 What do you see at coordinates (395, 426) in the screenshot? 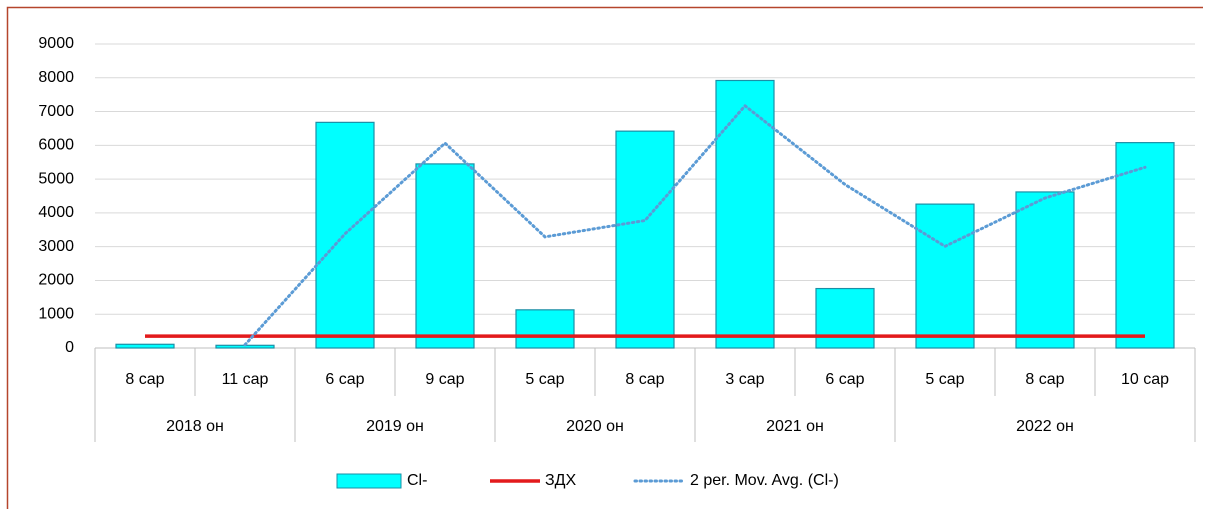
I see `group-label: 2019 он` at bounding box center [395, 426].